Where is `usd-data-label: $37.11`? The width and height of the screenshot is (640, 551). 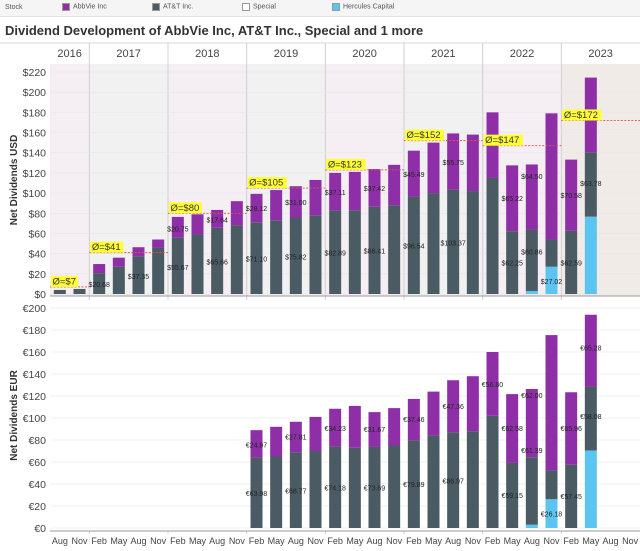
usd-data-label: $37.11 is located at coordinates (335, 193).